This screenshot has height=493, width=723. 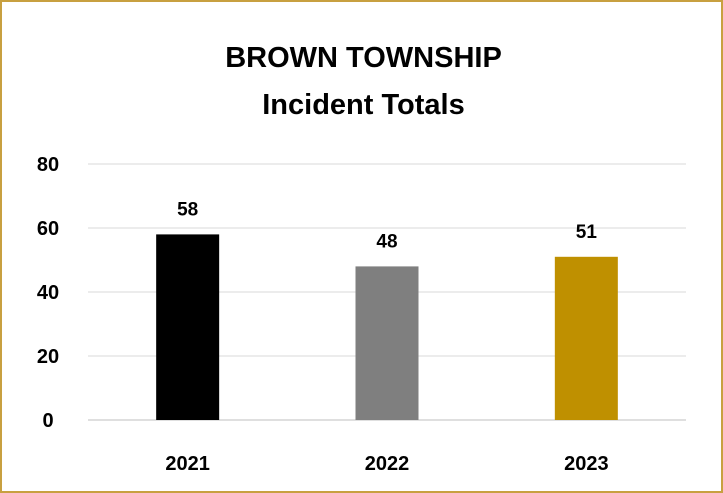 I want to click on y-tick-label: 60, so click(x=48, y=229).